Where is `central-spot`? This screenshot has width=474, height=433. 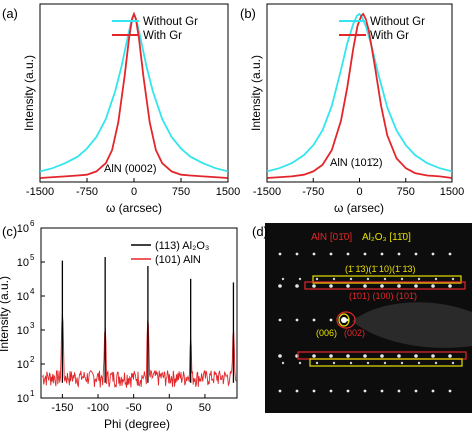
central-spot is located at coordinates (344, 320).